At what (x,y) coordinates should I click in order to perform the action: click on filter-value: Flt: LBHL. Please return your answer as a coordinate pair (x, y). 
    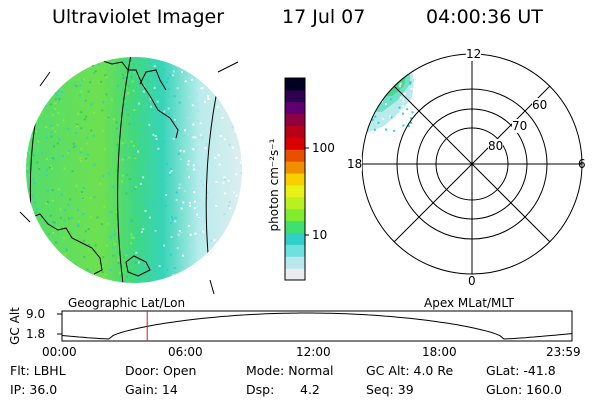
    Looking at the image, I should click on (38, 370).